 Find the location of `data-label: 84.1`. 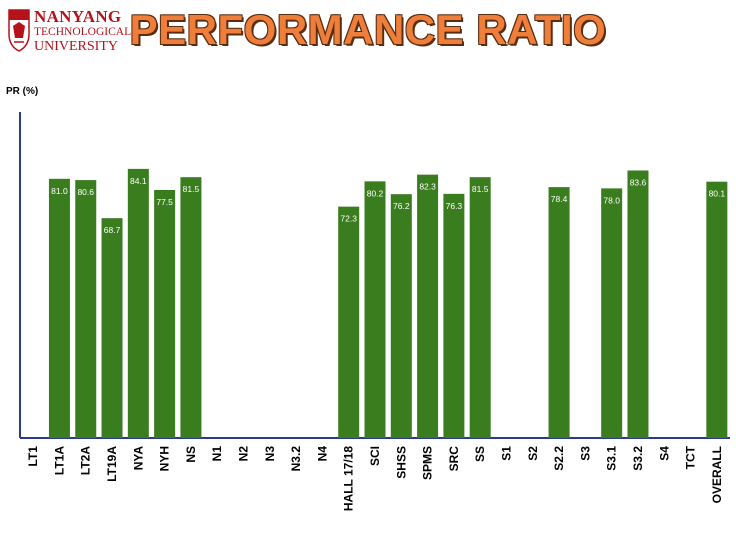

data-label: 84.1 is located at coordinates (138, 181).